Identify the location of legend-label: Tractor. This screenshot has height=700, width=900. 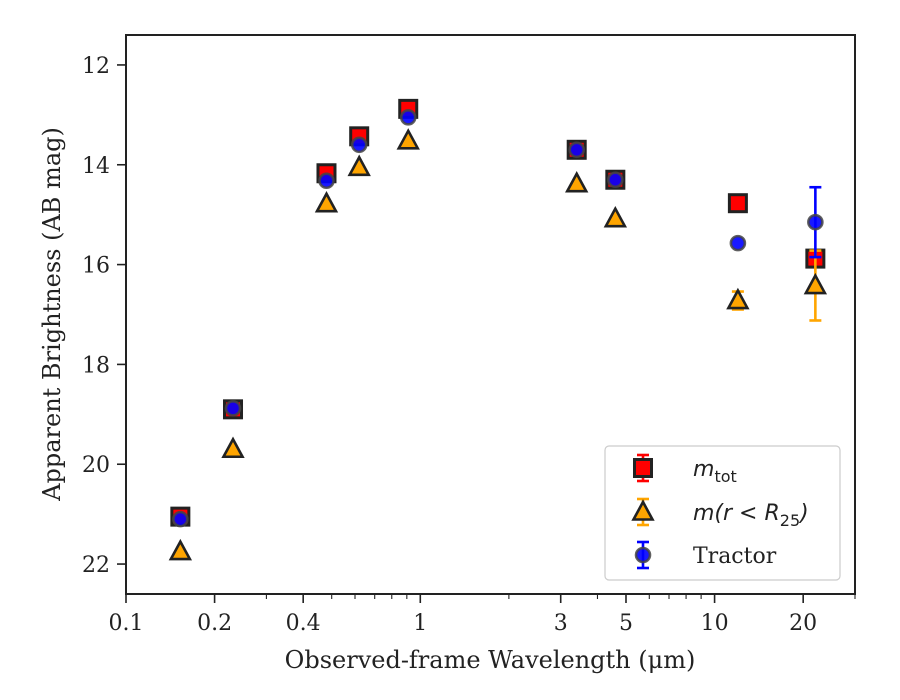
(735, 556).